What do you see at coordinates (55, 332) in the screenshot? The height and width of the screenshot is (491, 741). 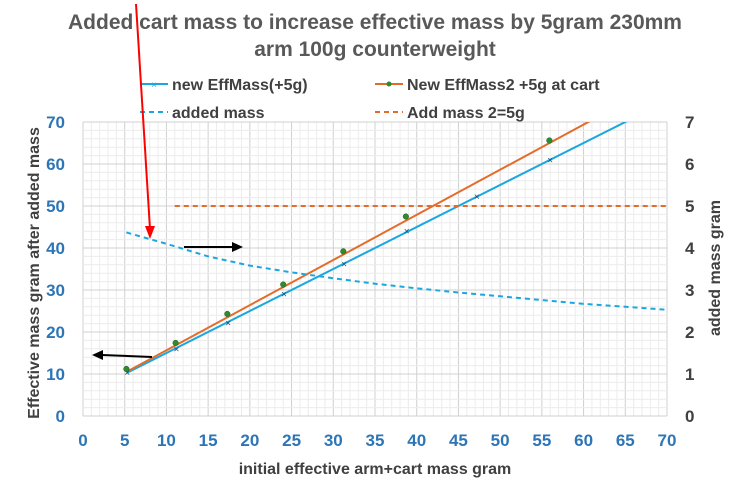 I see `y-tick-label: 20` at bounding box center [55, 332].